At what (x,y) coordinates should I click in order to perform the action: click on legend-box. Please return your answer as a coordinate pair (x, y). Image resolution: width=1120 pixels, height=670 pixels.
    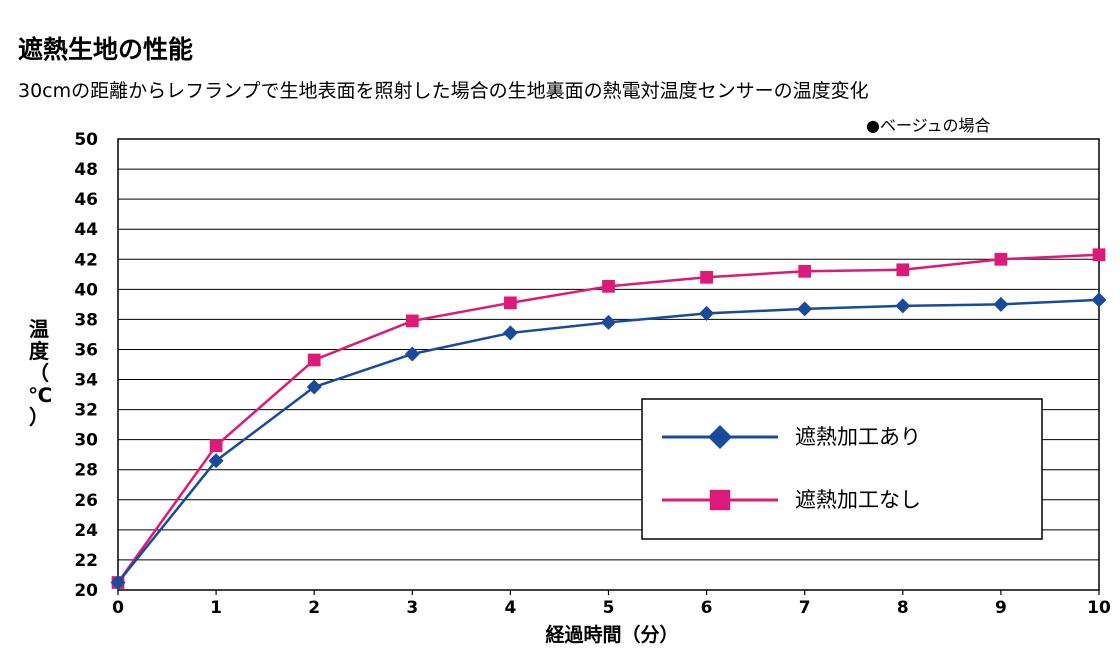
    Looking at the image, I should click on (842, 469).